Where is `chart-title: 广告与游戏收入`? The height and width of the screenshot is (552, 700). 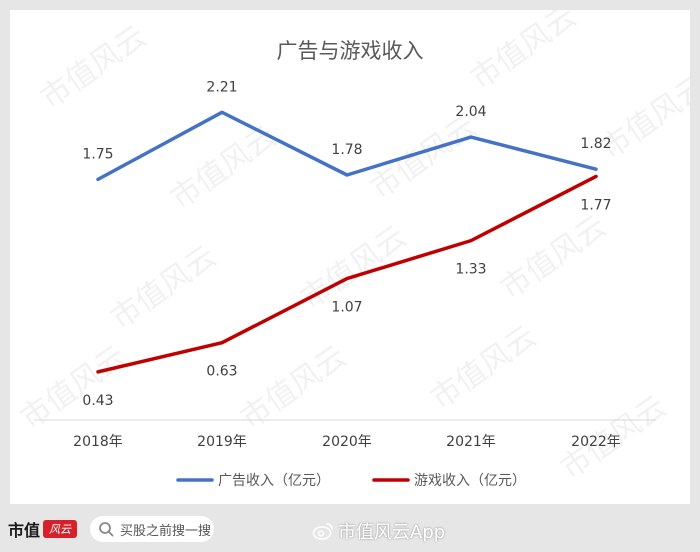 chart-title: 广告与游戏收入 is located at coordinates (350, 51).